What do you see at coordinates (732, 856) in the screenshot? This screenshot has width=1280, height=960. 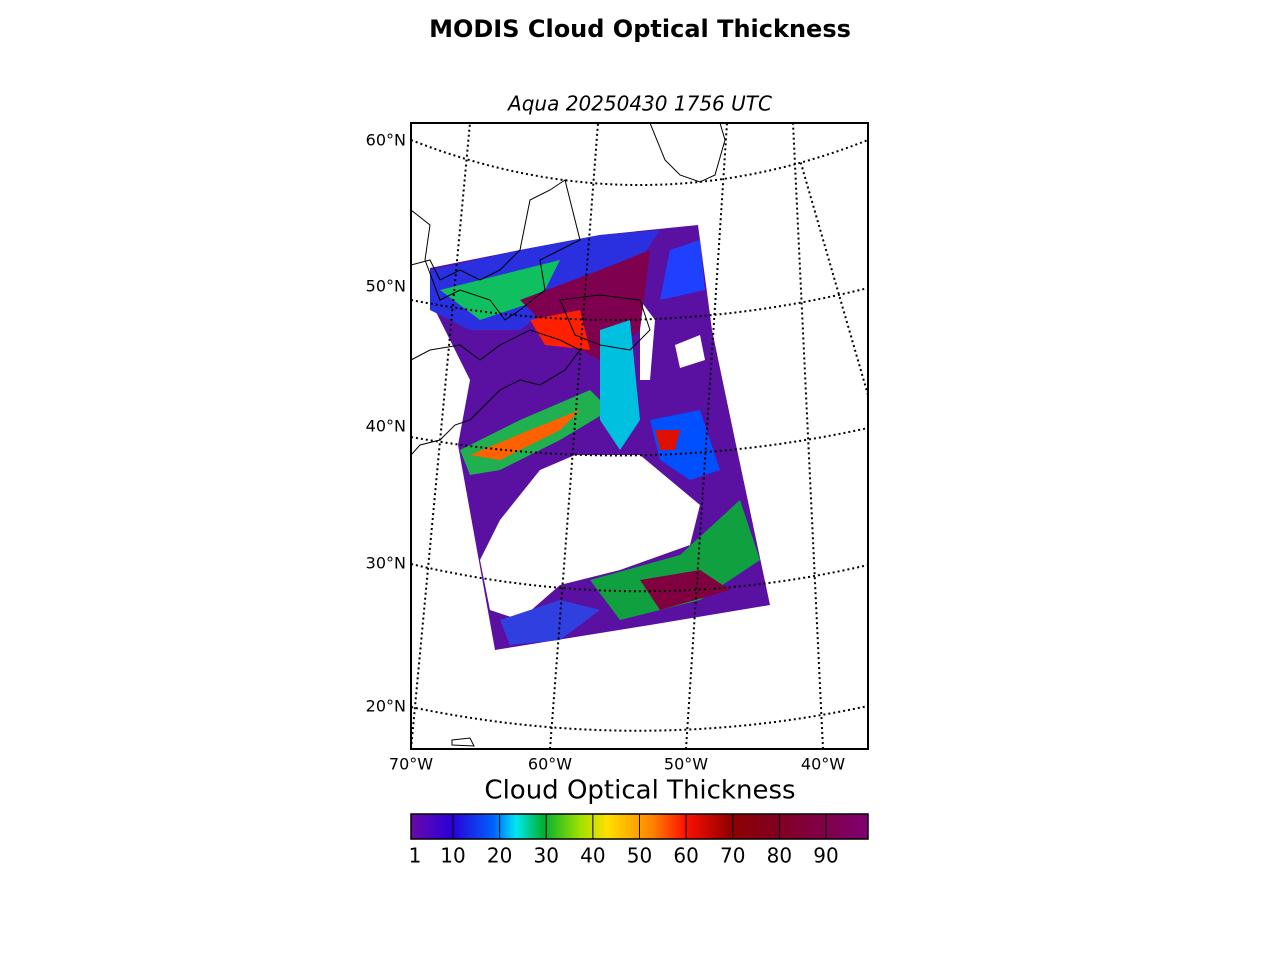 I see `colorbar-tick-label: 70` at bounding box center [732, 856].